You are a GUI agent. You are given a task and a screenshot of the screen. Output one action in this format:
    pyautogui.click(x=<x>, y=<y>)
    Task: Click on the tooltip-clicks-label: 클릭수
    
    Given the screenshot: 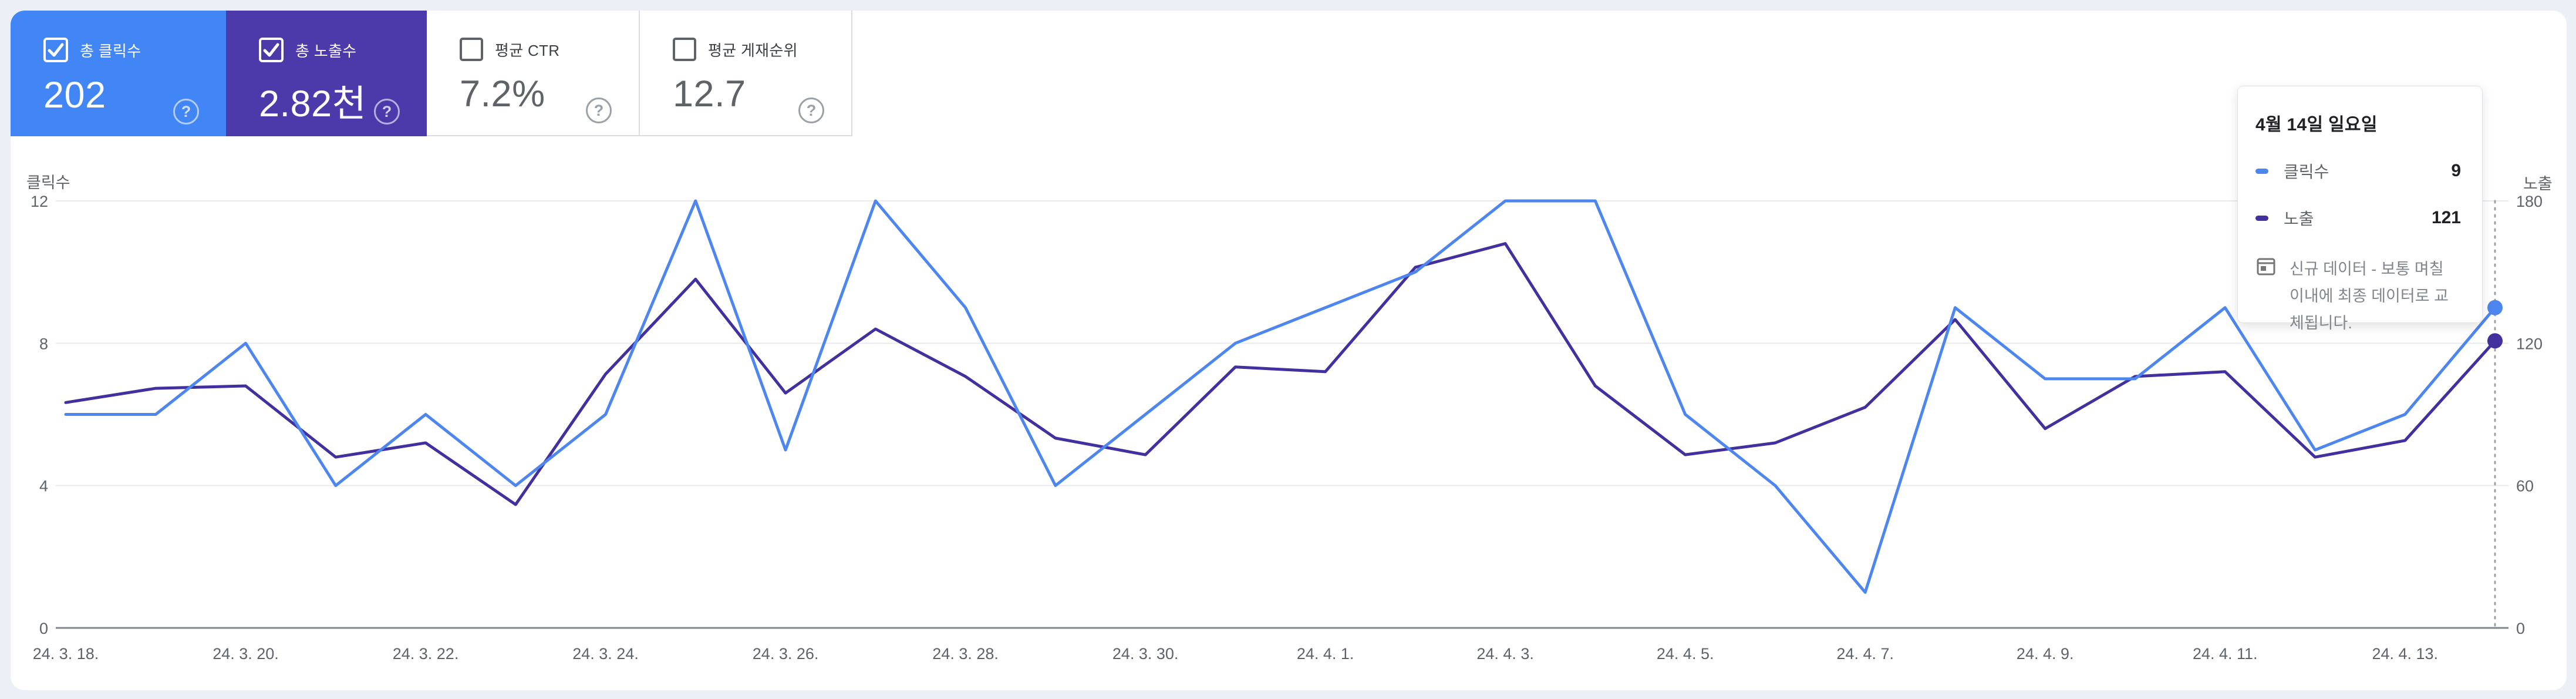 What is the action you would take?
    pyautogui.click(x=2306, y=172)
    